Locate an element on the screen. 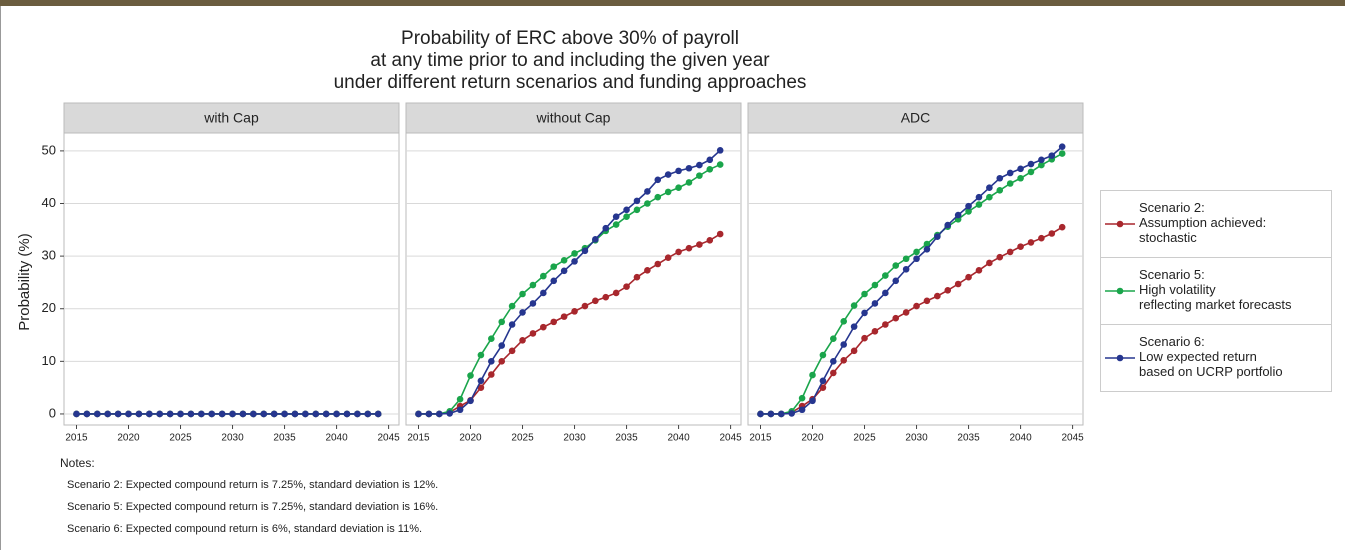 The width and height of the screenshot is (1345, 550). facet-title: with Cap is located at coordinates (231, 118).